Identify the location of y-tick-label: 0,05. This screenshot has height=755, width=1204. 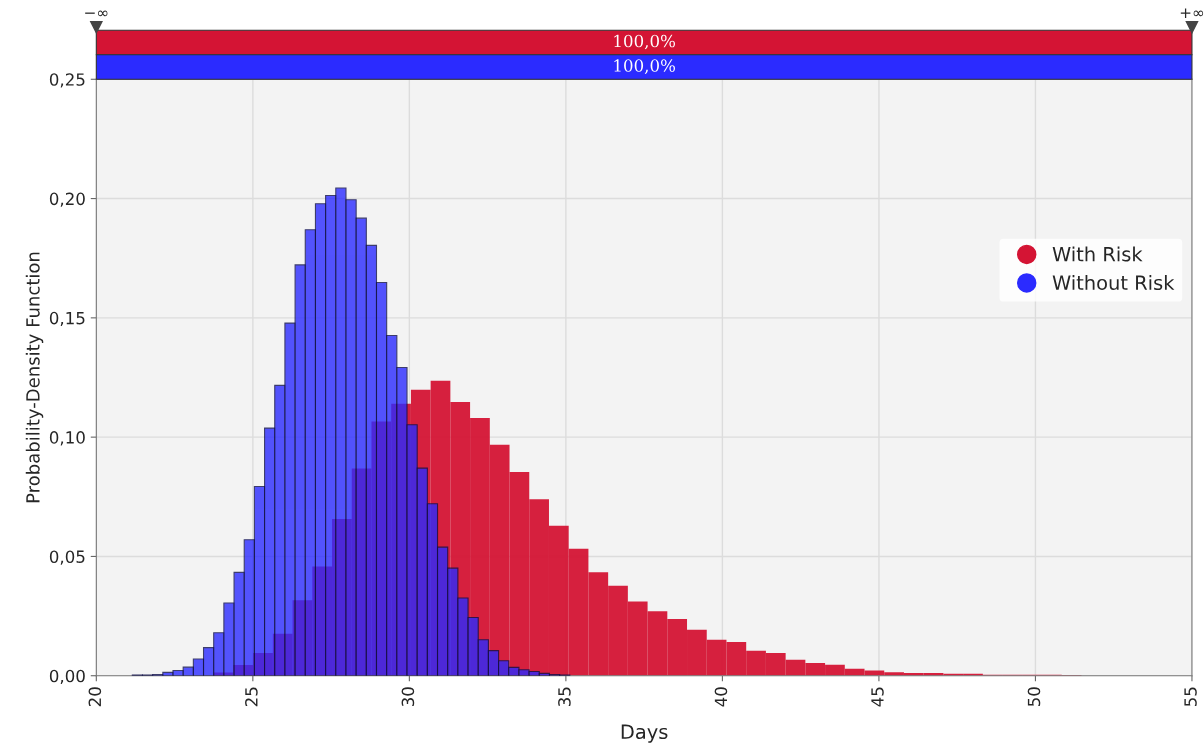
(67, 557).